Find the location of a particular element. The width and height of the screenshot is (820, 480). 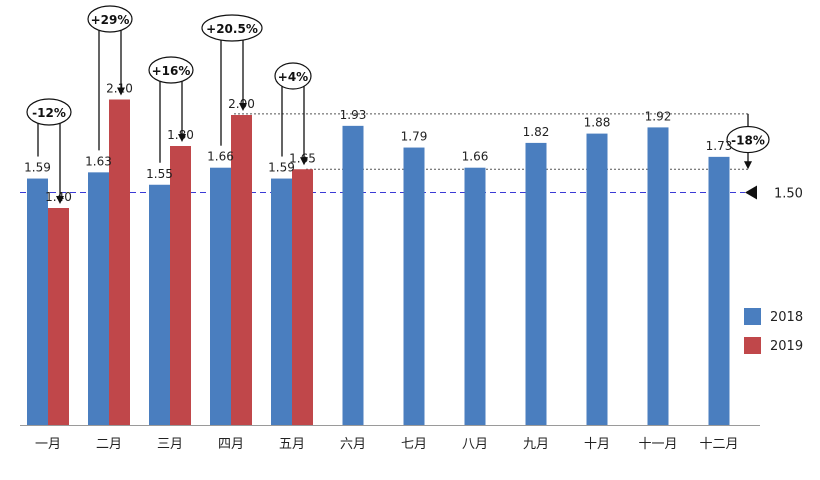

reference-line-label: 1.50 is located at coordinates (788, 194).